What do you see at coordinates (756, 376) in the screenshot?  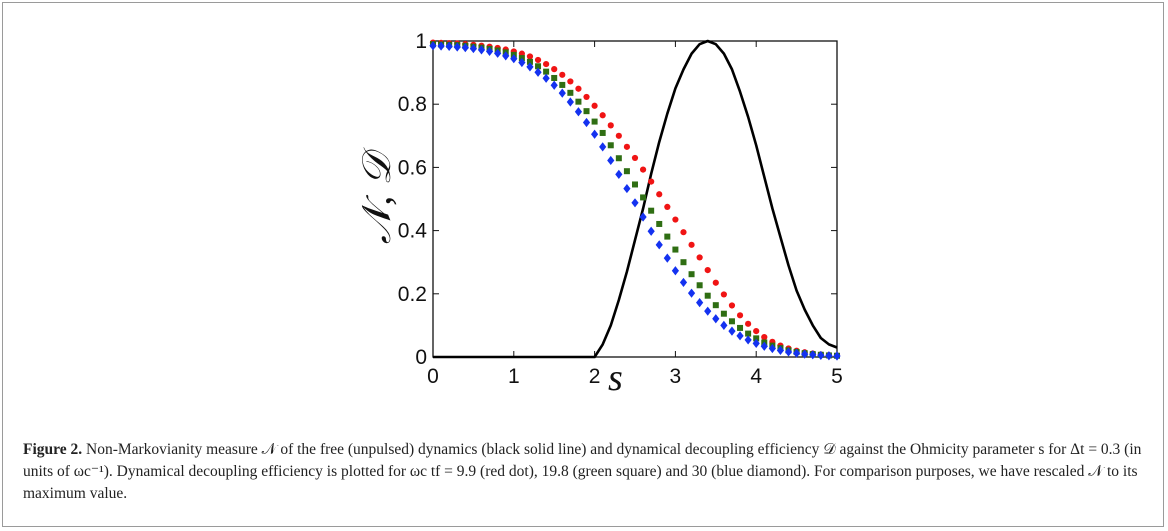 I see `x-tick-label: 4` at bounding box center [756, 376].